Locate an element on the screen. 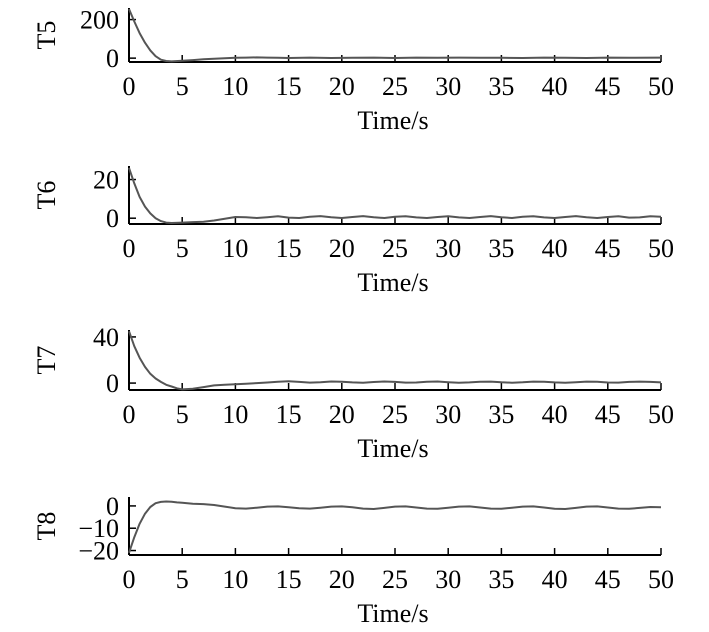 Image resolution: width=709 pixels, height=632 pixels. y-axis-label: T5 is located at coordinates (46, 35).